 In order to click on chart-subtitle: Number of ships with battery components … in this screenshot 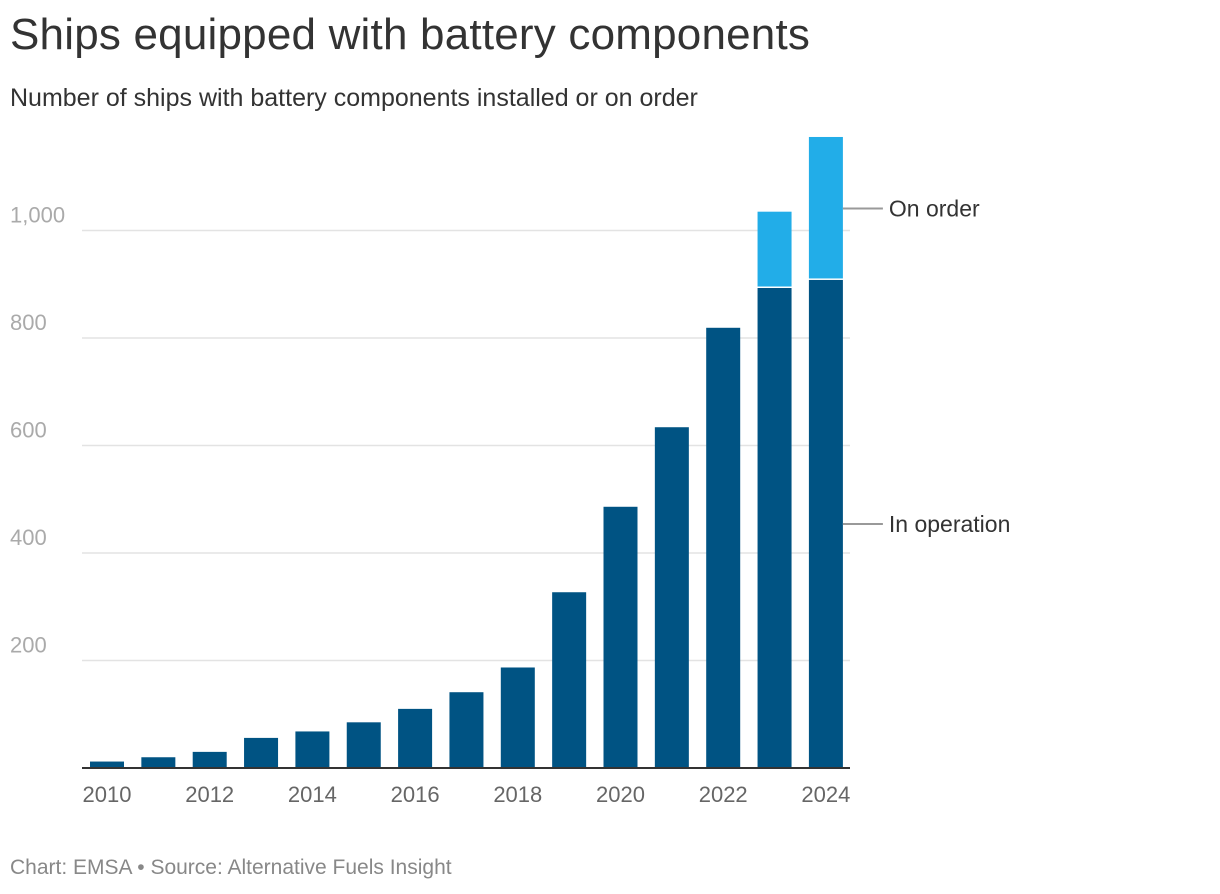, I will do `click(354, 98)`.